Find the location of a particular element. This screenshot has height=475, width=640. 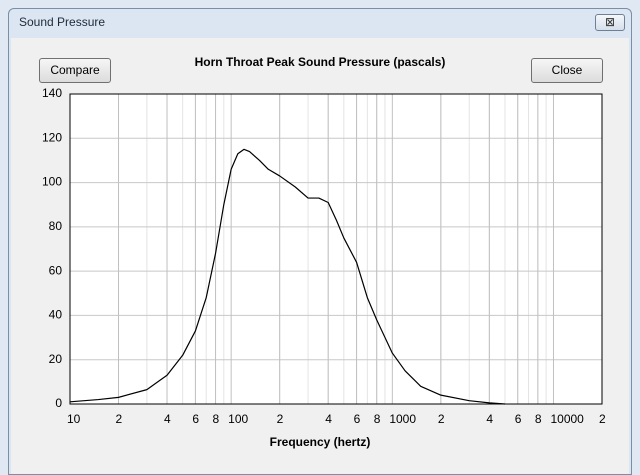

y-tick-label: 80 is located at coordinates (56, 226).